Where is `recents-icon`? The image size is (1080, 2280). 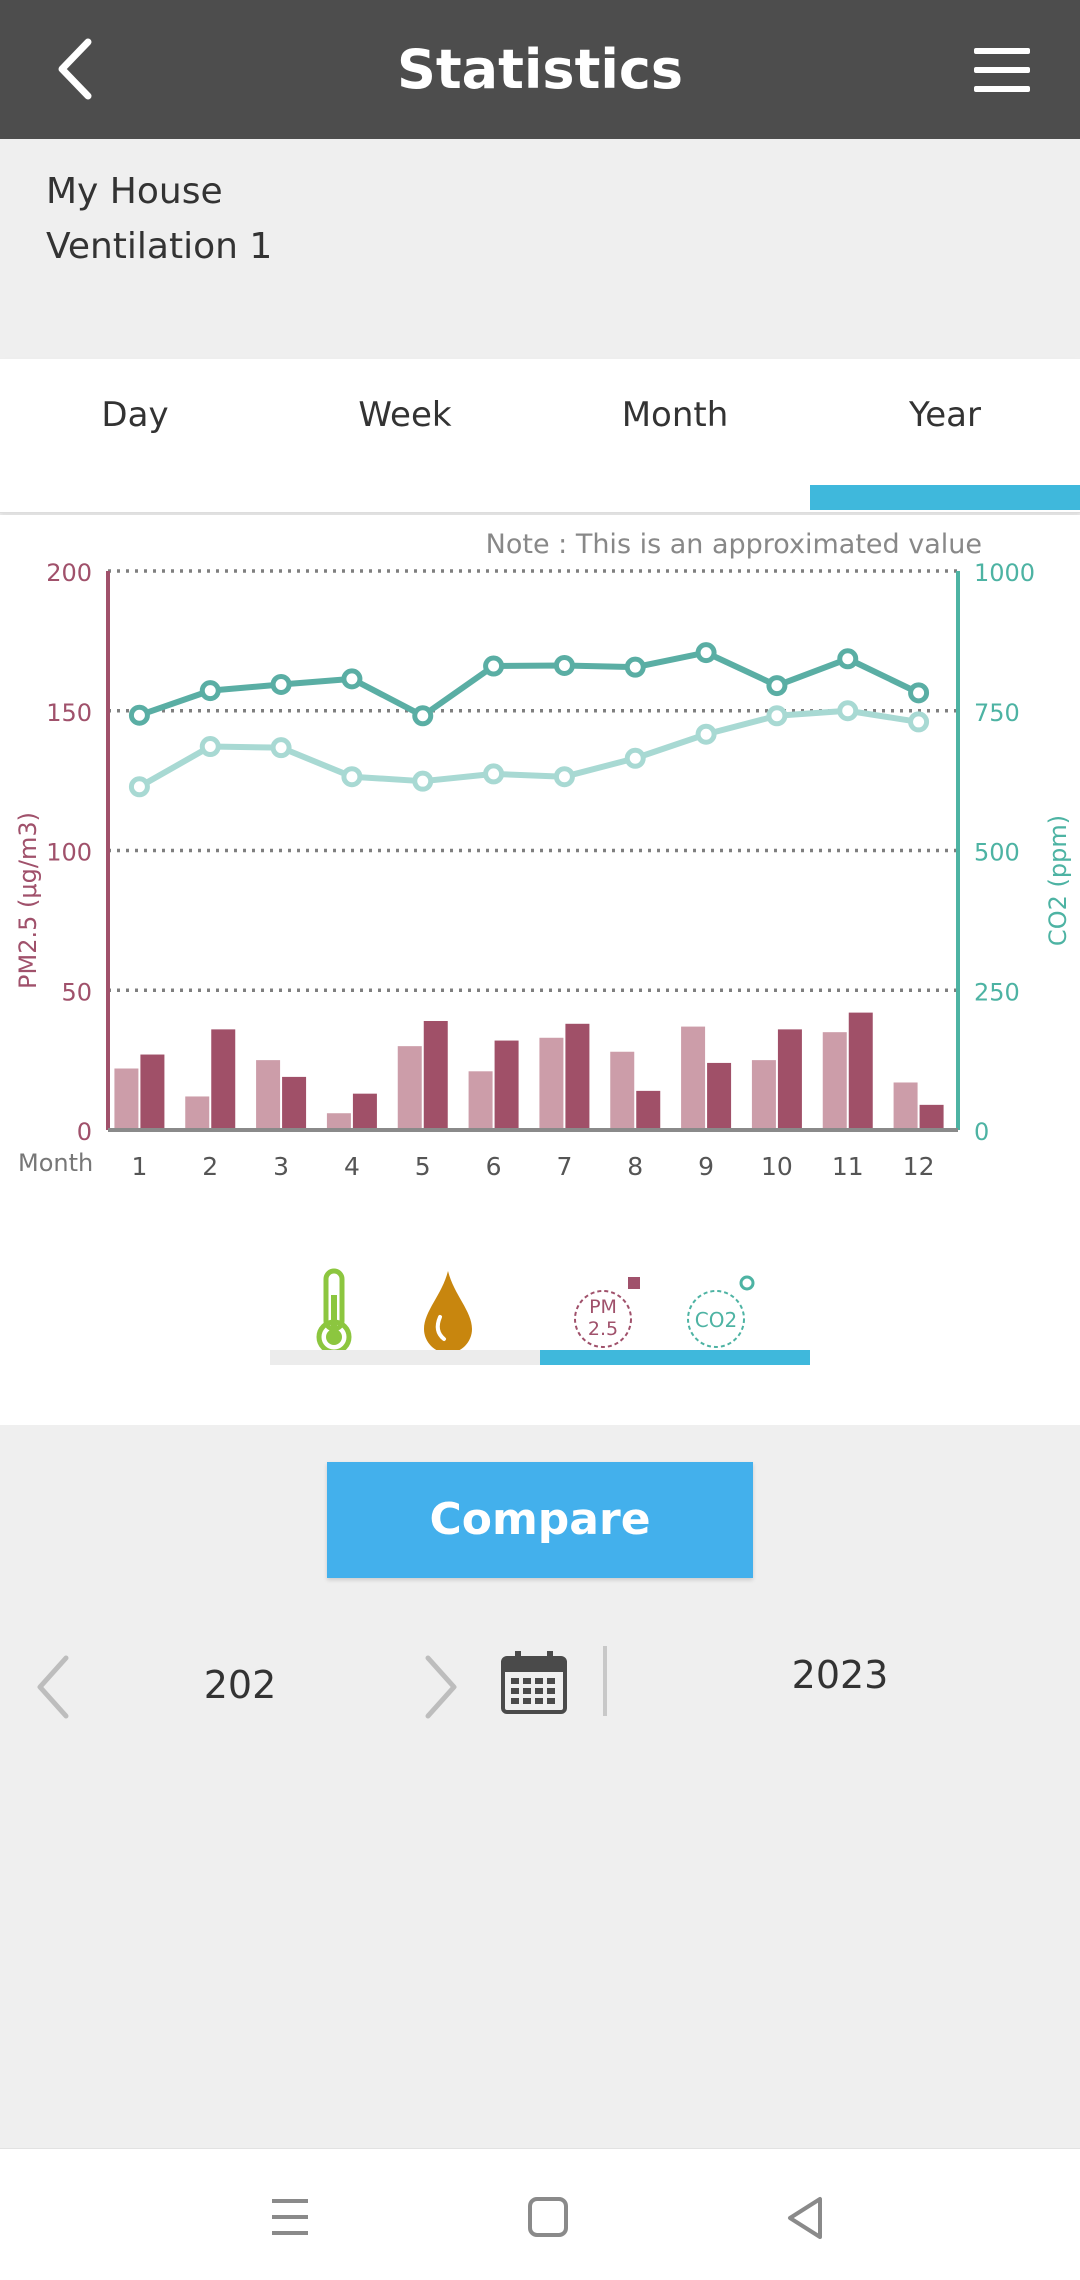
recents-icon is located at coordinates (290, 2217).